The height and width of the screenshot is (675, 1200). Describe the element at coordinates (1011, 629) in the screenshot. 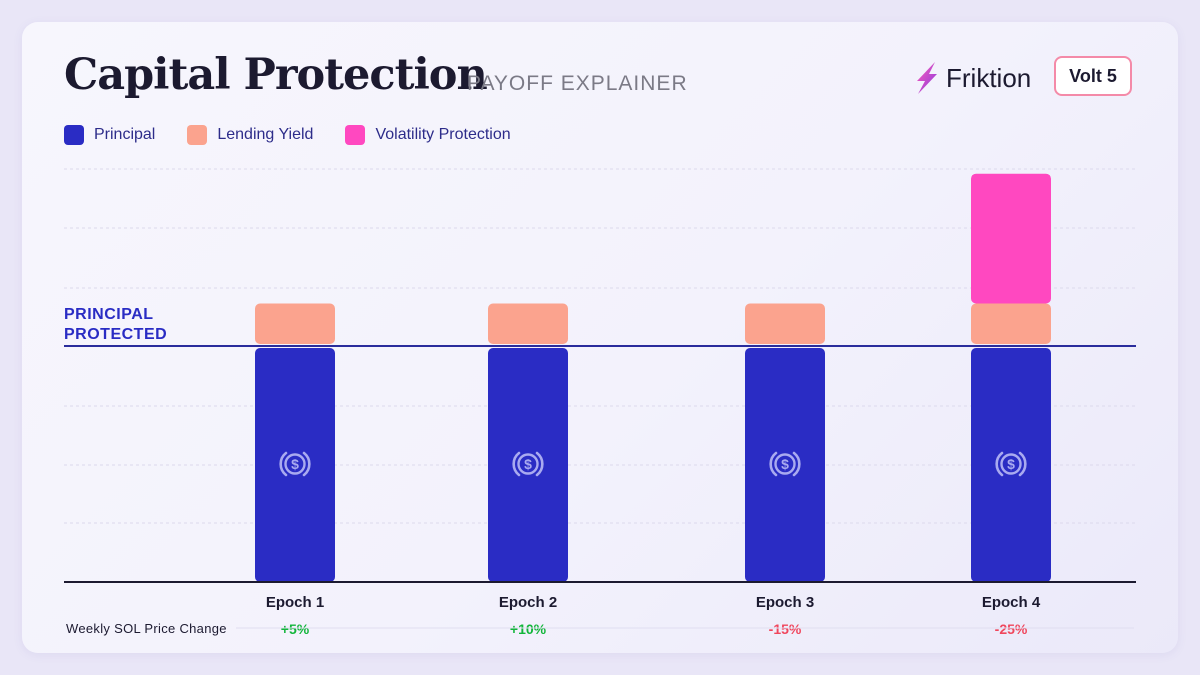

I see `price-change-value: -25%` at that location.